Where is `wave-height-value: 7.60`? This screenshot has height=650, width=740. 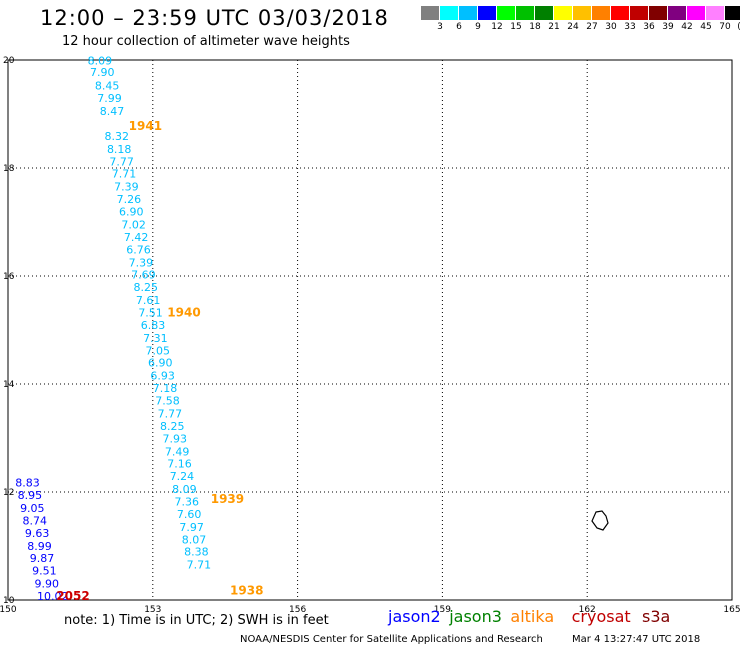
wave-height-value: 7.60 is located at coordinates (189, 514).